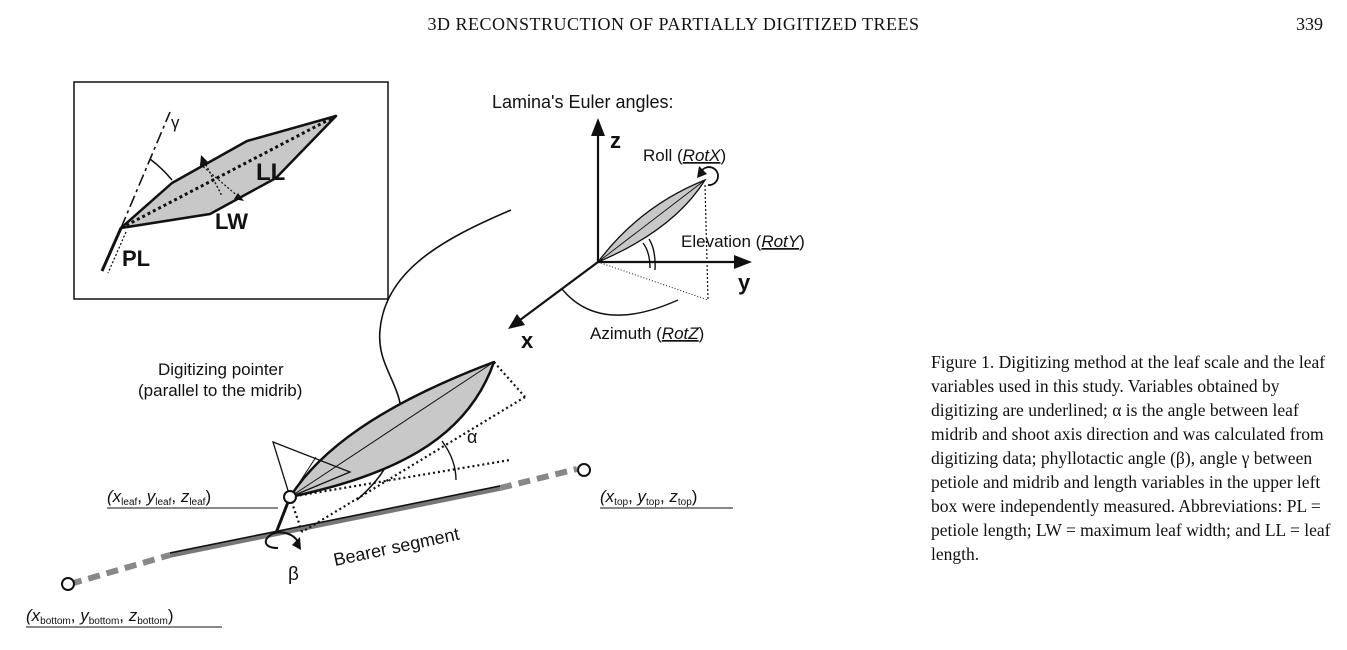  Describe the element at coordinates (684, 155) in the screenshot. I see `roll-label: Roll (RotX)` at that location.